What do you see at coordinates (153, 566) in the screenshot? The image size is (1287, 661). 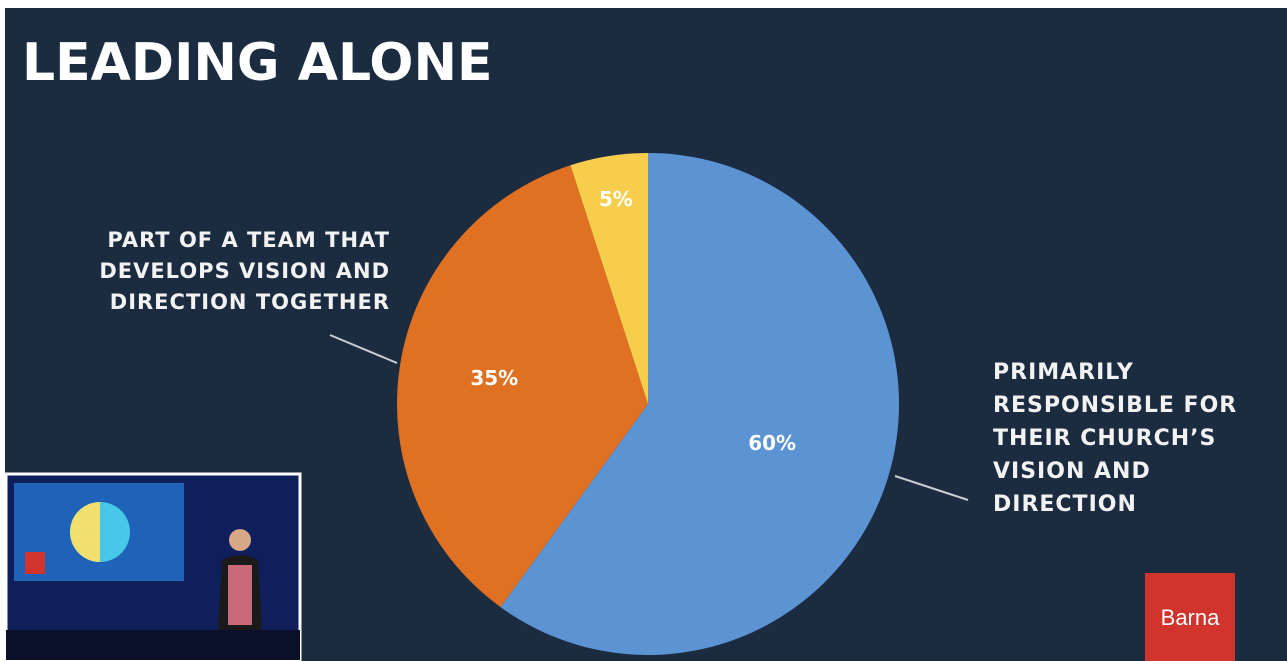 I see `video-inset` at bounding box center [153, 566].